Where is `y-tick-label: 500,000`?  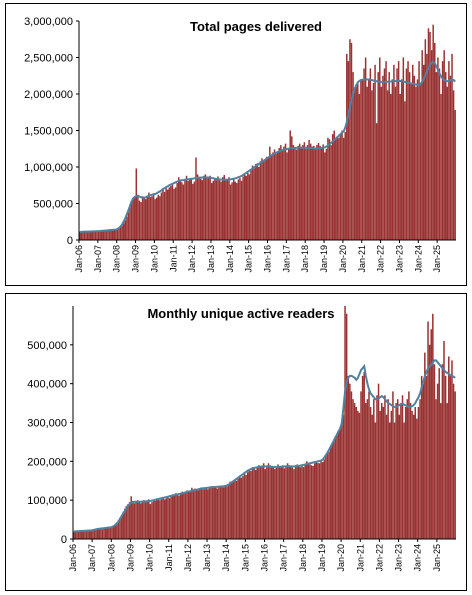
y-tick-label: 500,000 is located at coordinates (53, 205).